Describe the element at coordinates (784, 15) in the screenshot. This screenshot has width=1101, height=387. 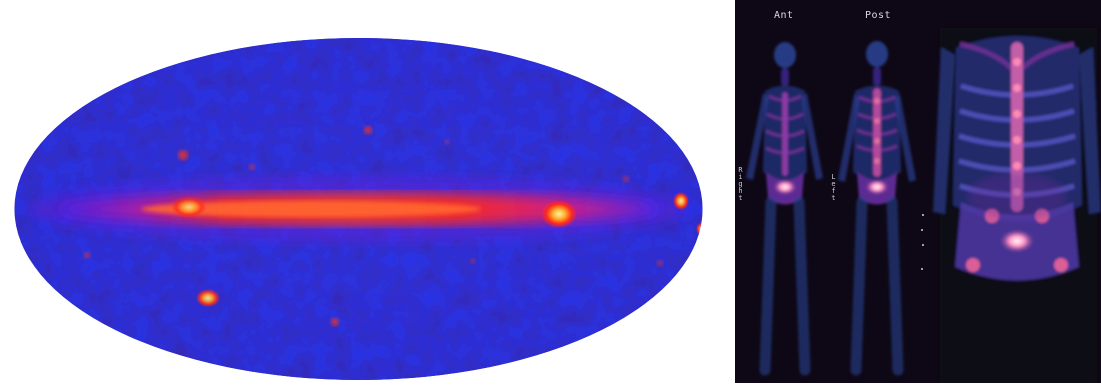
I see `anterior-label: Ant` at that location.